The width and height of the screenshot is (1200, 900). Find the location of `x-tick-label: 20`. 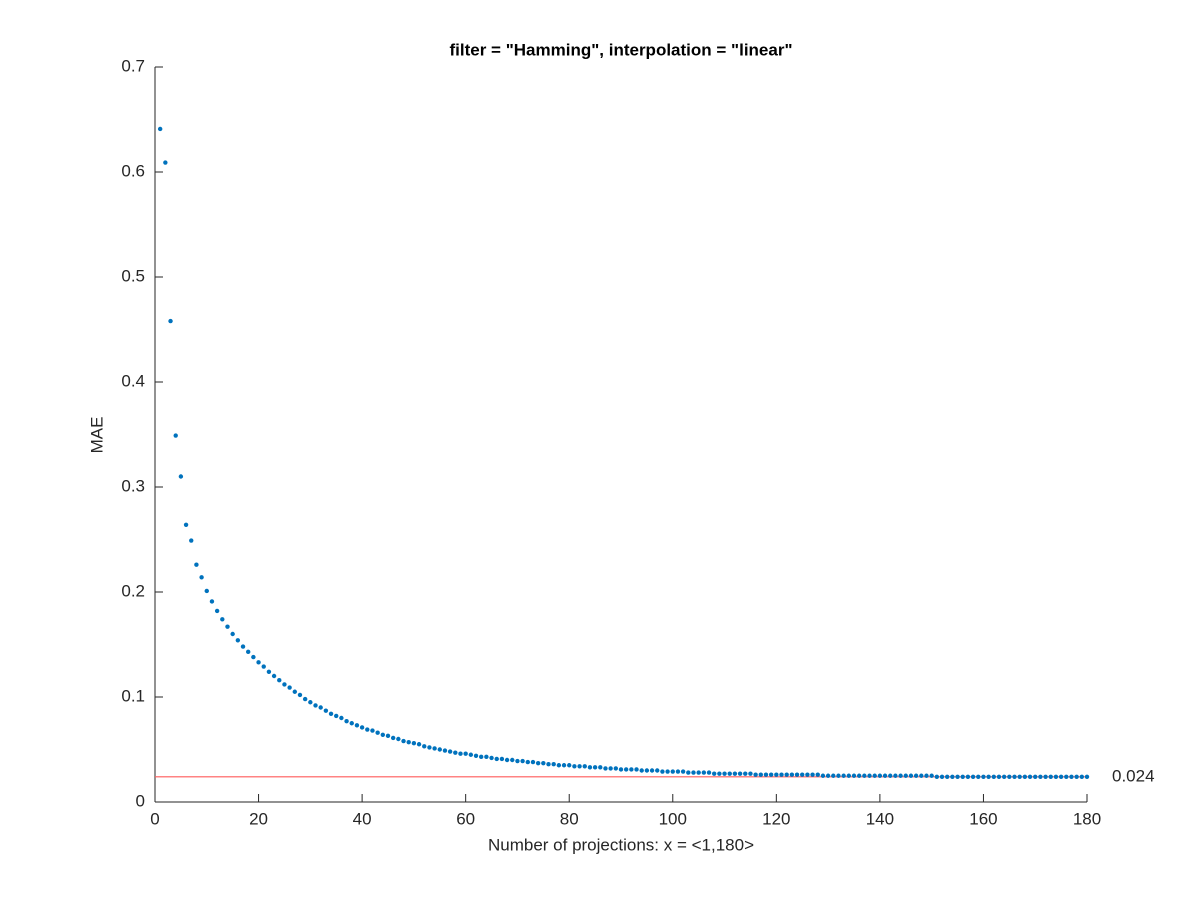

x-tick-label: 20 is located at coordinates (258, 818).